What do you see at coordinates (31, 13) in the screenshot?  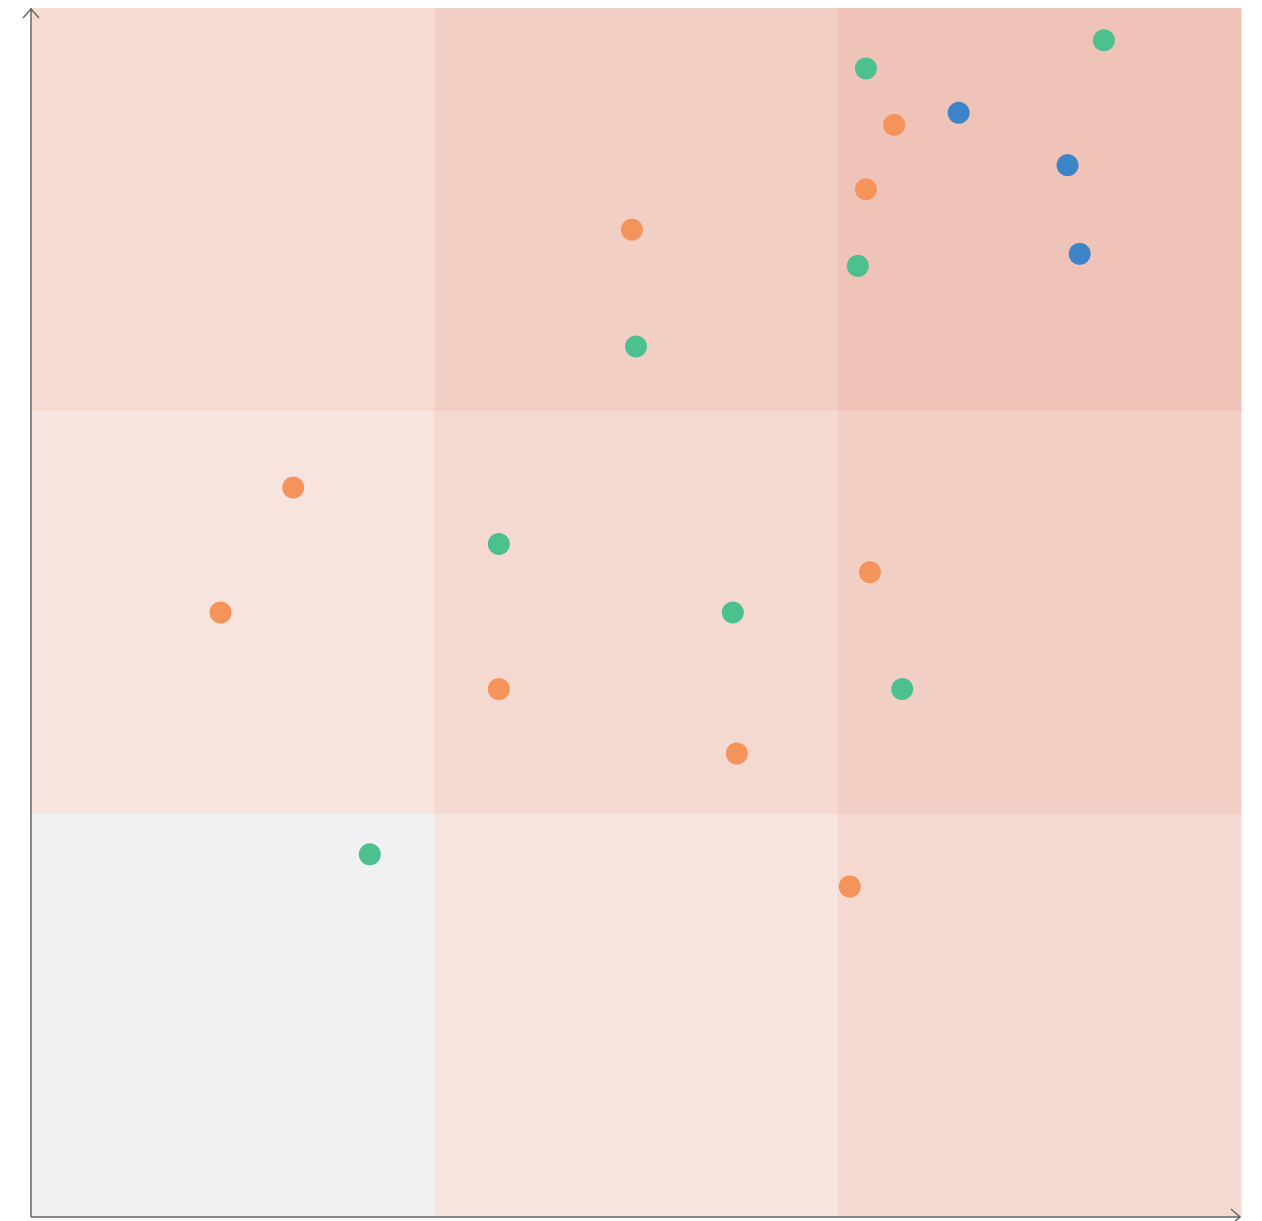 I see `y-axis-arrow` at bounding box center [31, 13].